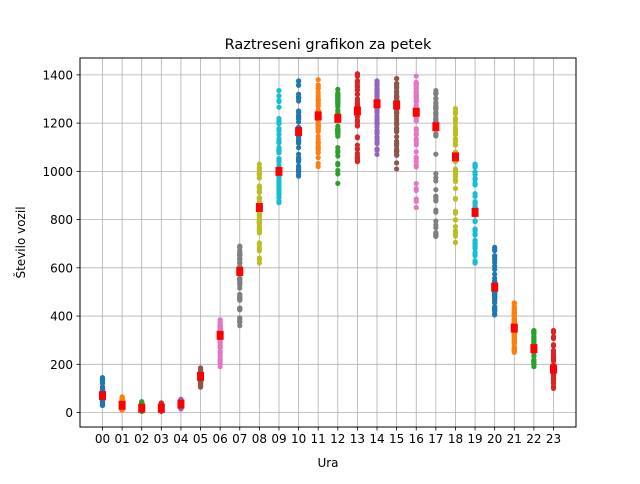  What do you see at coordinates (161, 439) in the screenshot?
I see `x-tick-label: 03` at bounding box center [161, 439].